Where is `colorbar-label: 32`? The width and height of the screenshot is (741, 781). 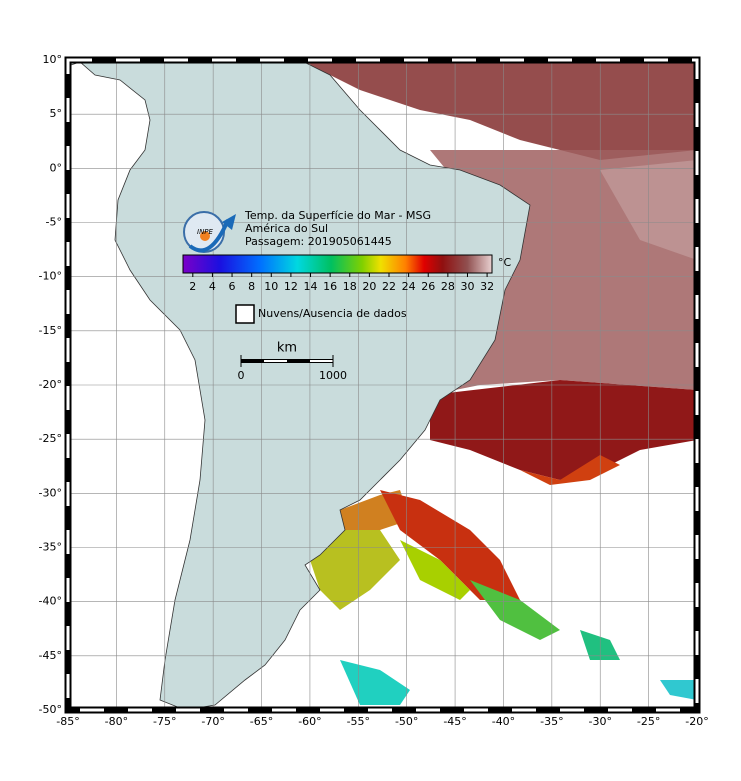
colorbar-label: 32 is located at coordinates (487, 286).